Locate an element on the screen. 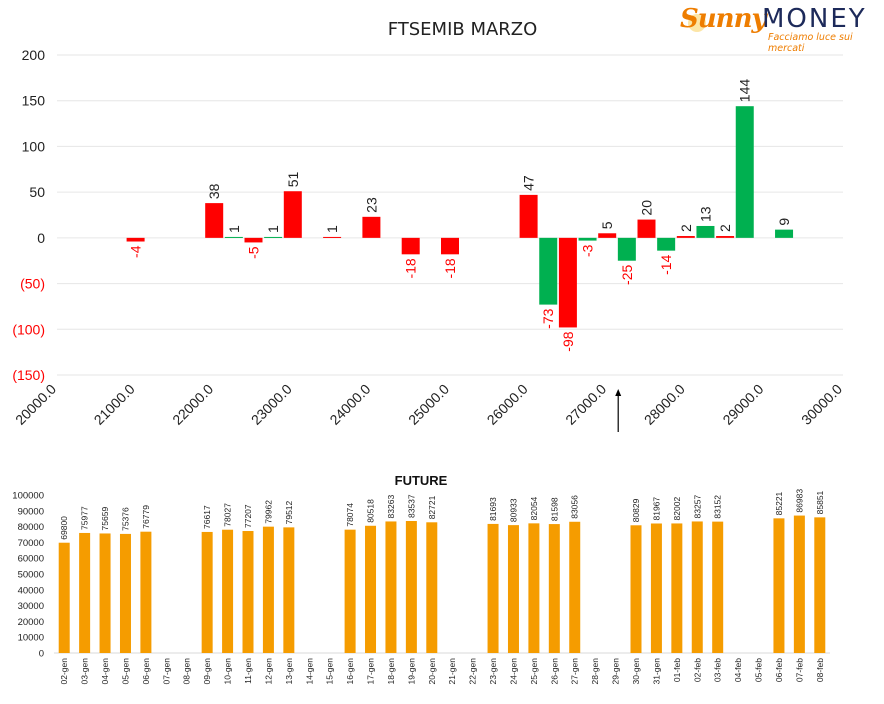 This screenshot has height=704, width=884. data-label: 77207 is located at coordinates (248, 516).